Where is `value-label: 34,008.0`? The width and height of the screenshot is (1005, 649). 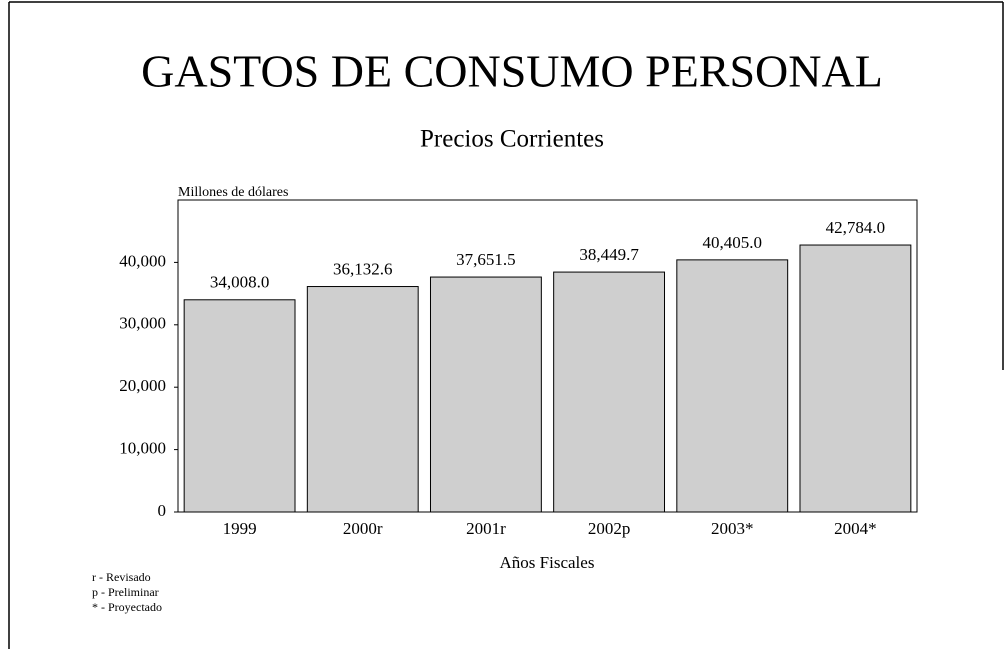
value-label: 34,008.0 is located at coordinates (240, 282).